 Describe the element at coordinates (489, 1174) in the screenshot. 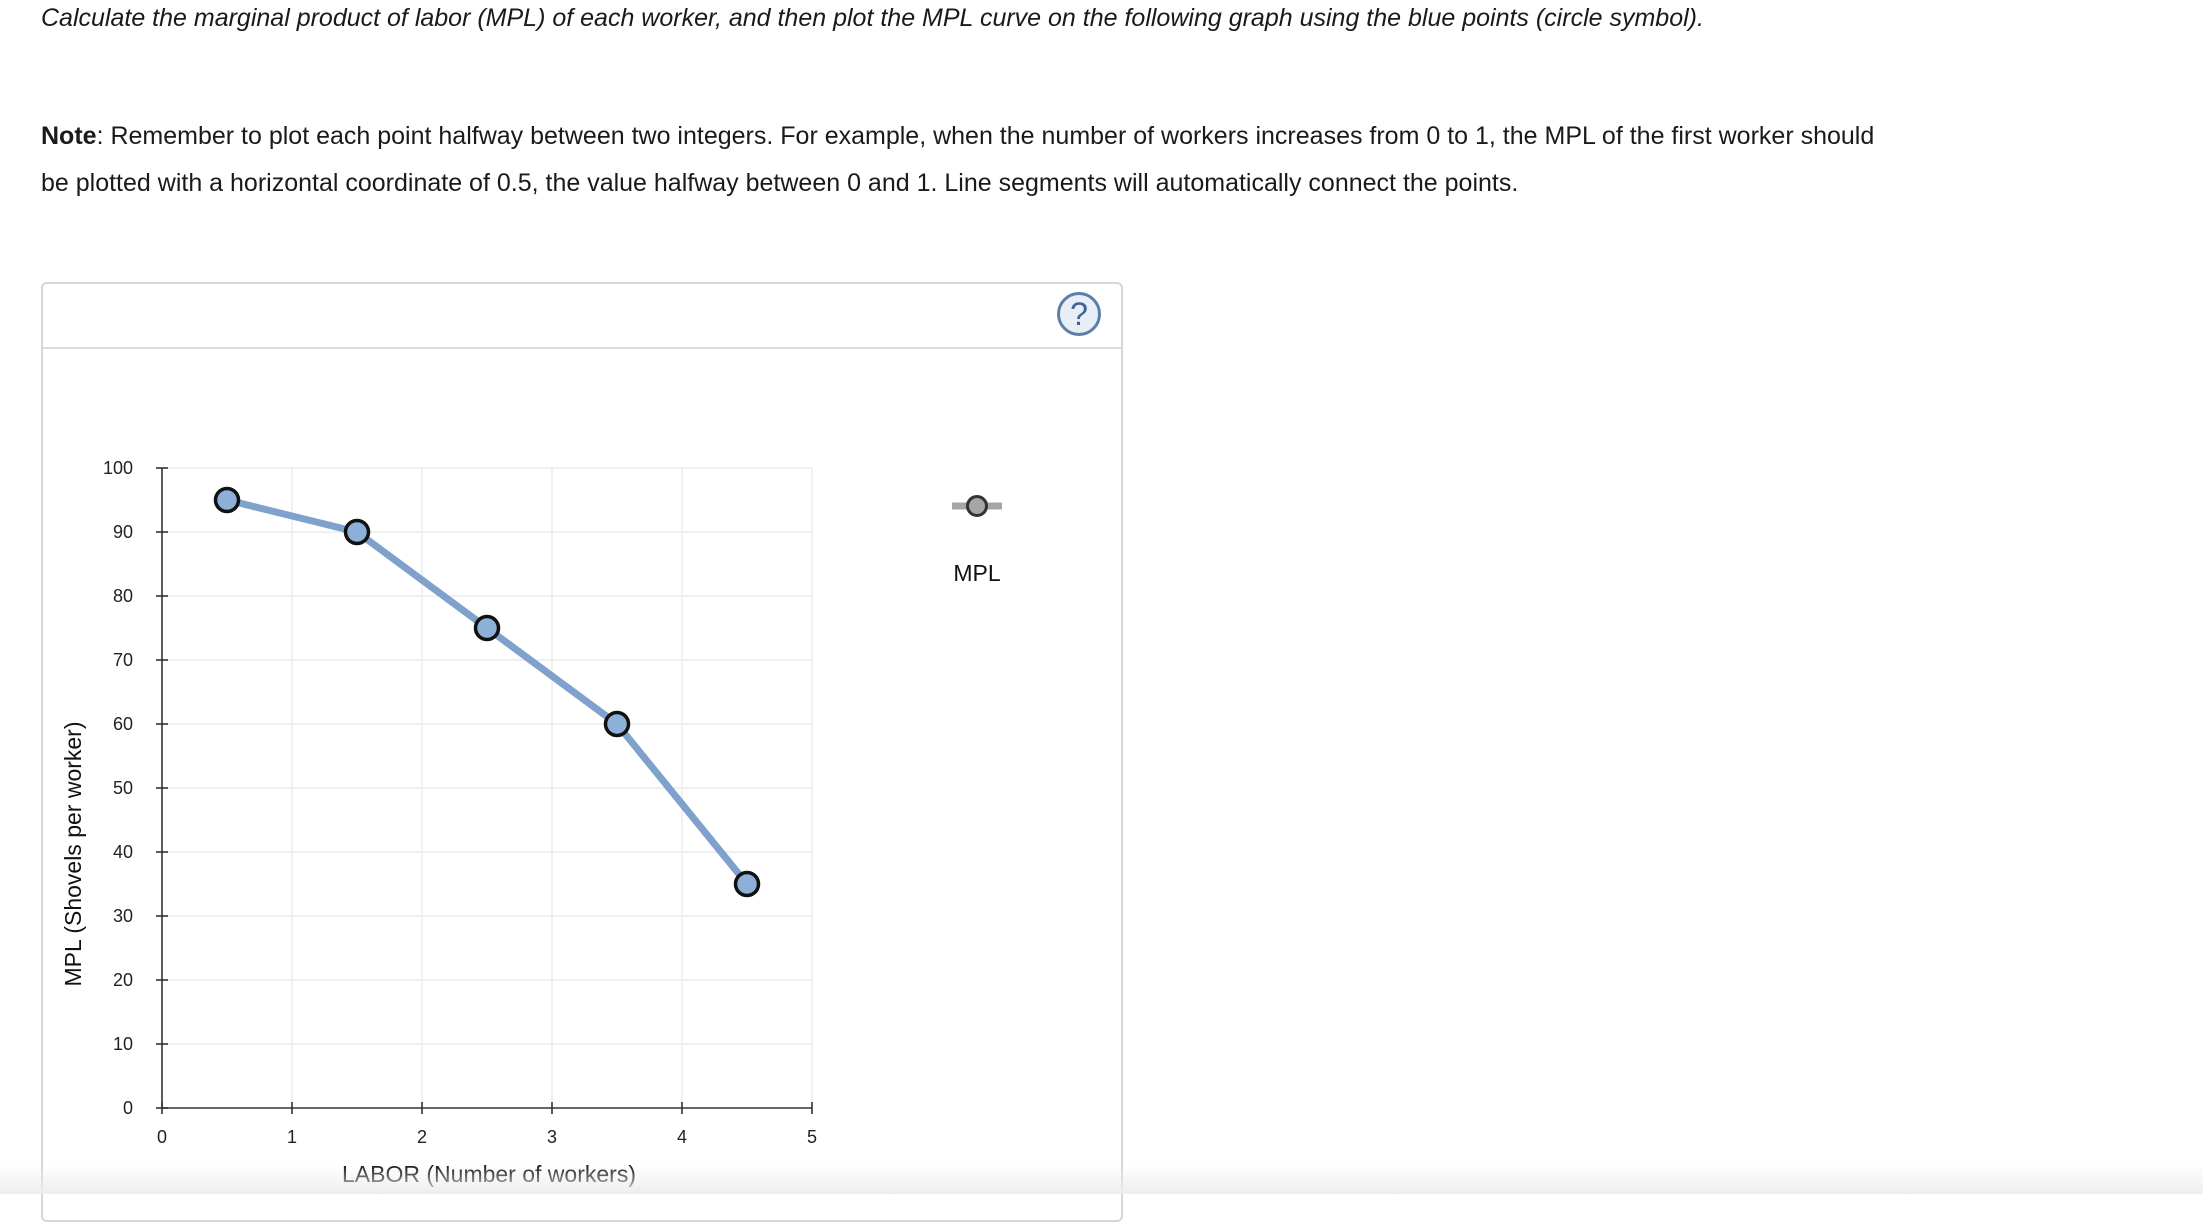

I see `x-axis-title: LABOR (Number of workers)` at that location.